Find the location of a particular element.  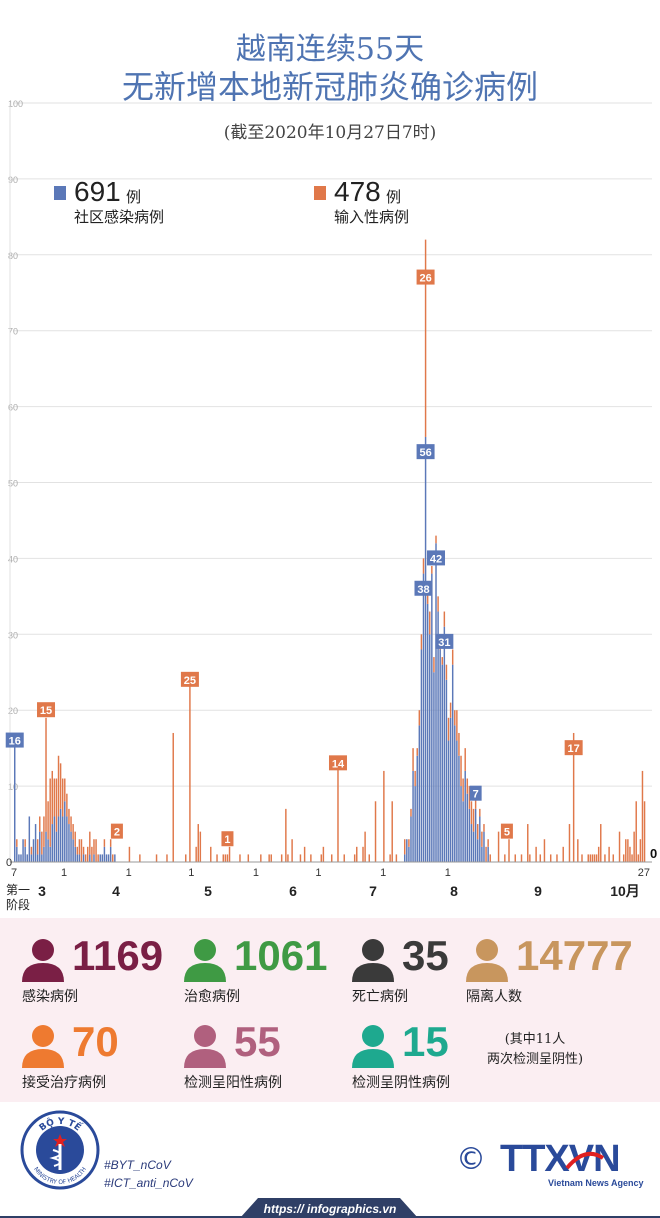

stat-retest-negative-value: 15 is located at coordinates (425, 1041).